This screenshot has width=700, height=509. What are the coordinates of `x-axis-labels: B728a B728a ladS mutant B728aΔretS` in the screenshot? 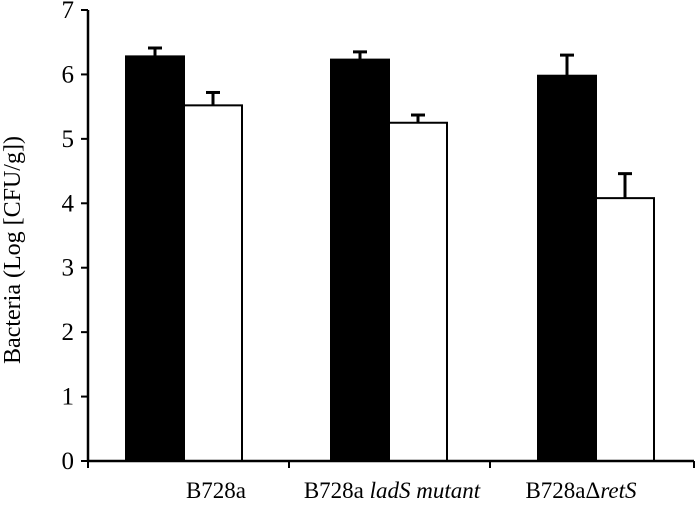 It's located at (411, 490).